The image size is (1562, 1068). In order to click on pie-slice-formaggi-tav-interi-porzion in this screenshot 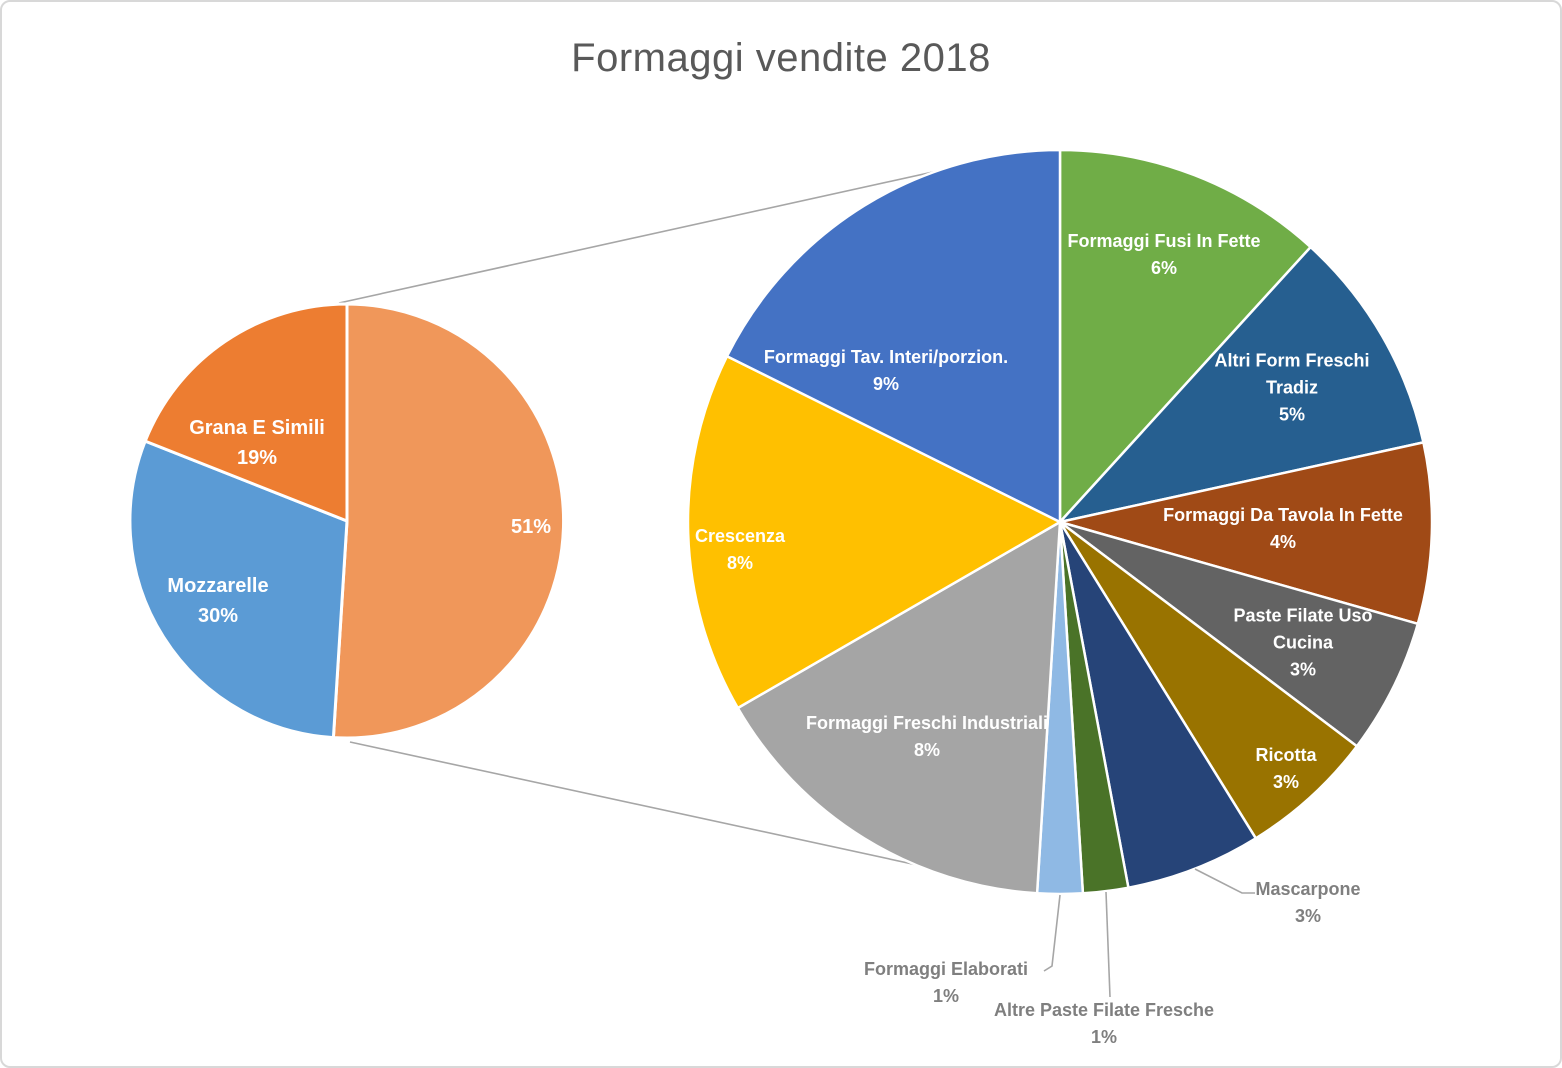, I will do `click(893, 336)`.